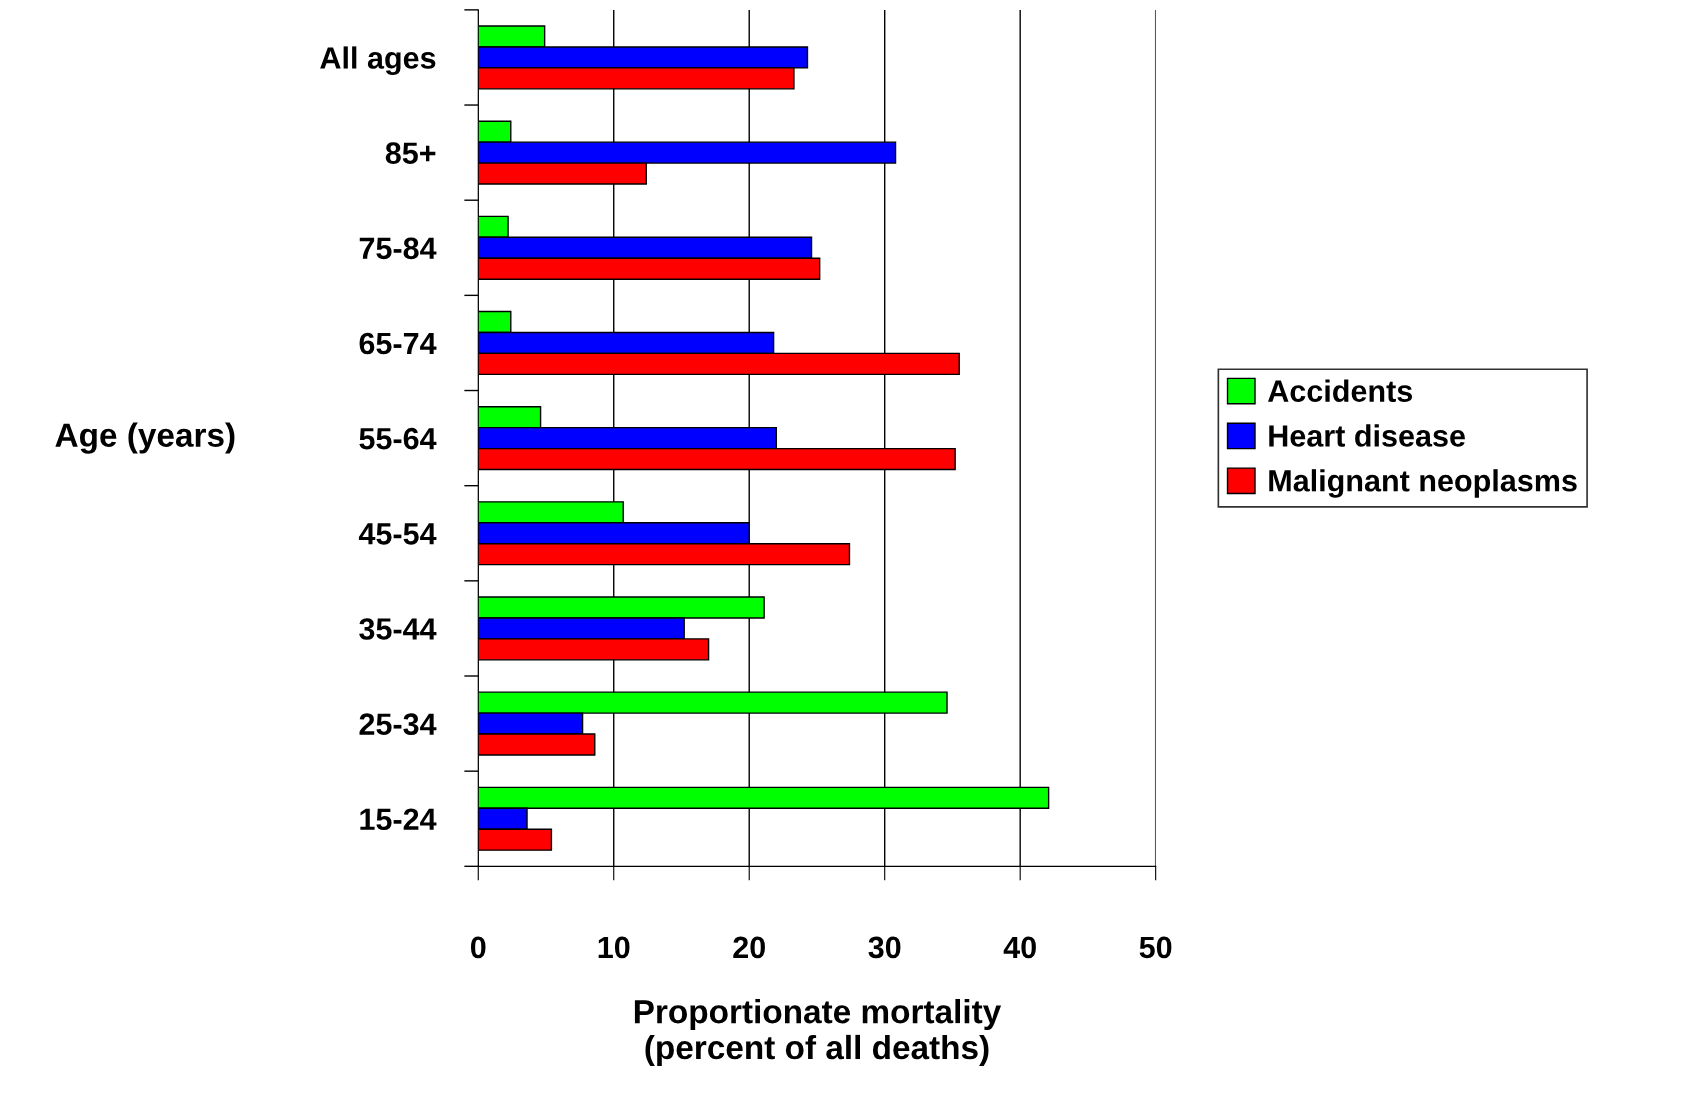 The image size is (1702, 1098). I want to click on x-tick-label: 20, so click(749, 947).